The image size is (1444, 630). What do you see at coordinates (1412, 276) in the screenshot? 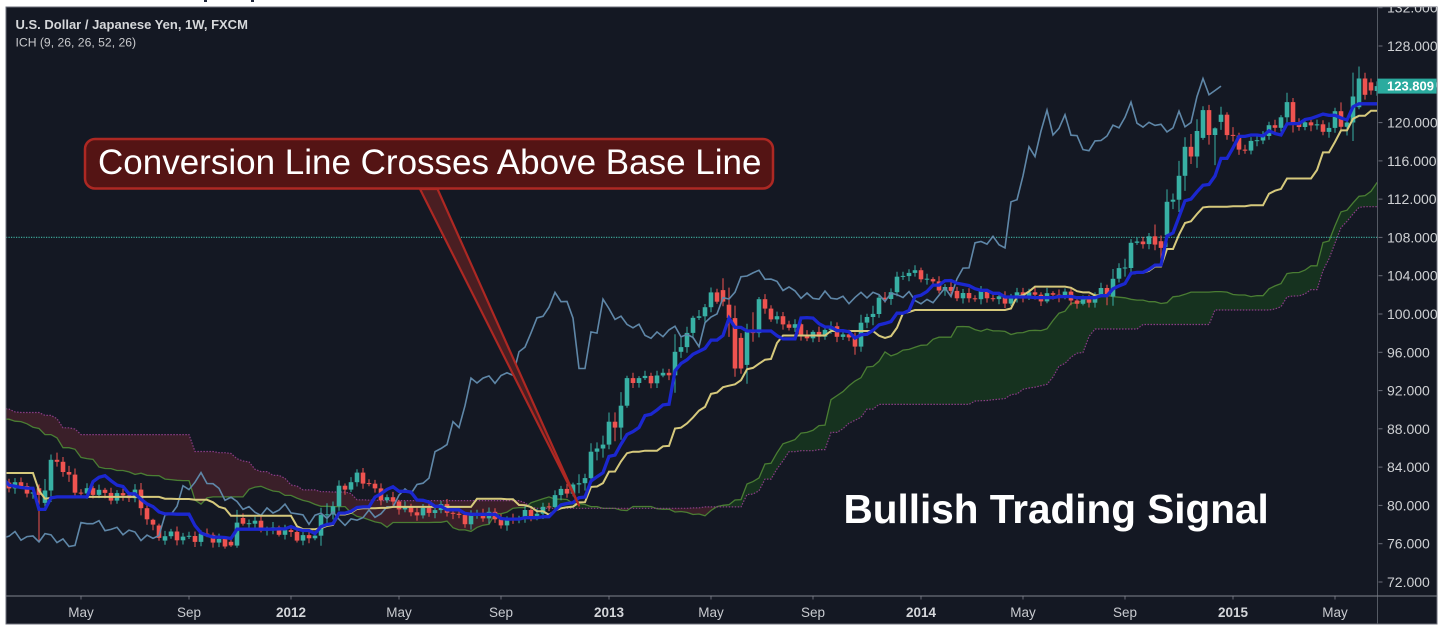
I see `svg-text: 104.000` at bounding box center [1412, 276].